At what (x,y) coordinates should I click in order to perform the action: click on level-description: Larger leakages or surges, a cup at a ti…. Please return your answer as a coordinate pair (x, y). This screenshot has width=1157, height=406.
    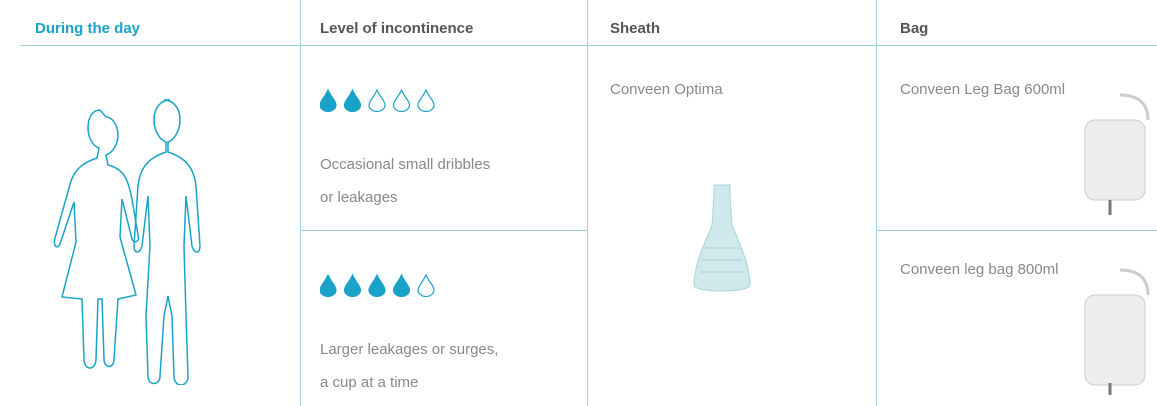
    Looking at the image, I should click on (409, 366).